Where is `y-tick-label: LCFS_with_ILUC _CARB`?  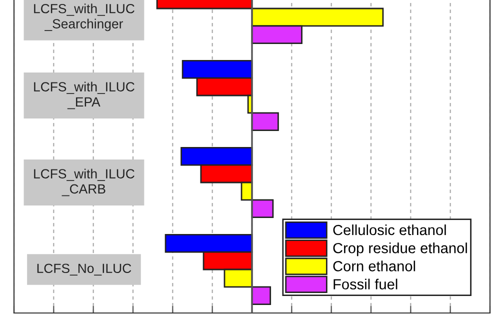 y-tick-label: LCFS_with_ILUC _CARB is located at coordinates (84, 182).